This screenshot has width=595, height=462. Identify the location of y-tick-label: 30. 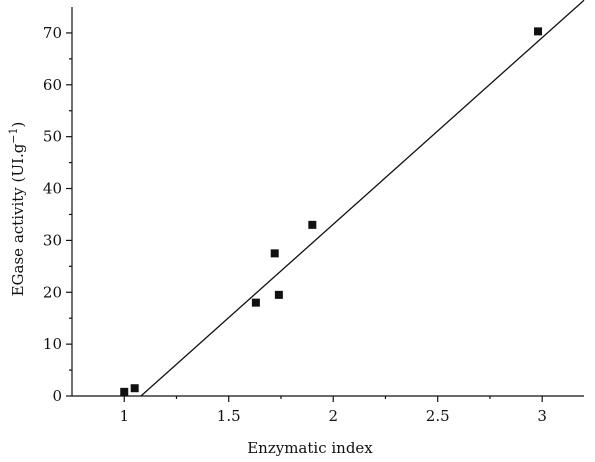
(52, 240).